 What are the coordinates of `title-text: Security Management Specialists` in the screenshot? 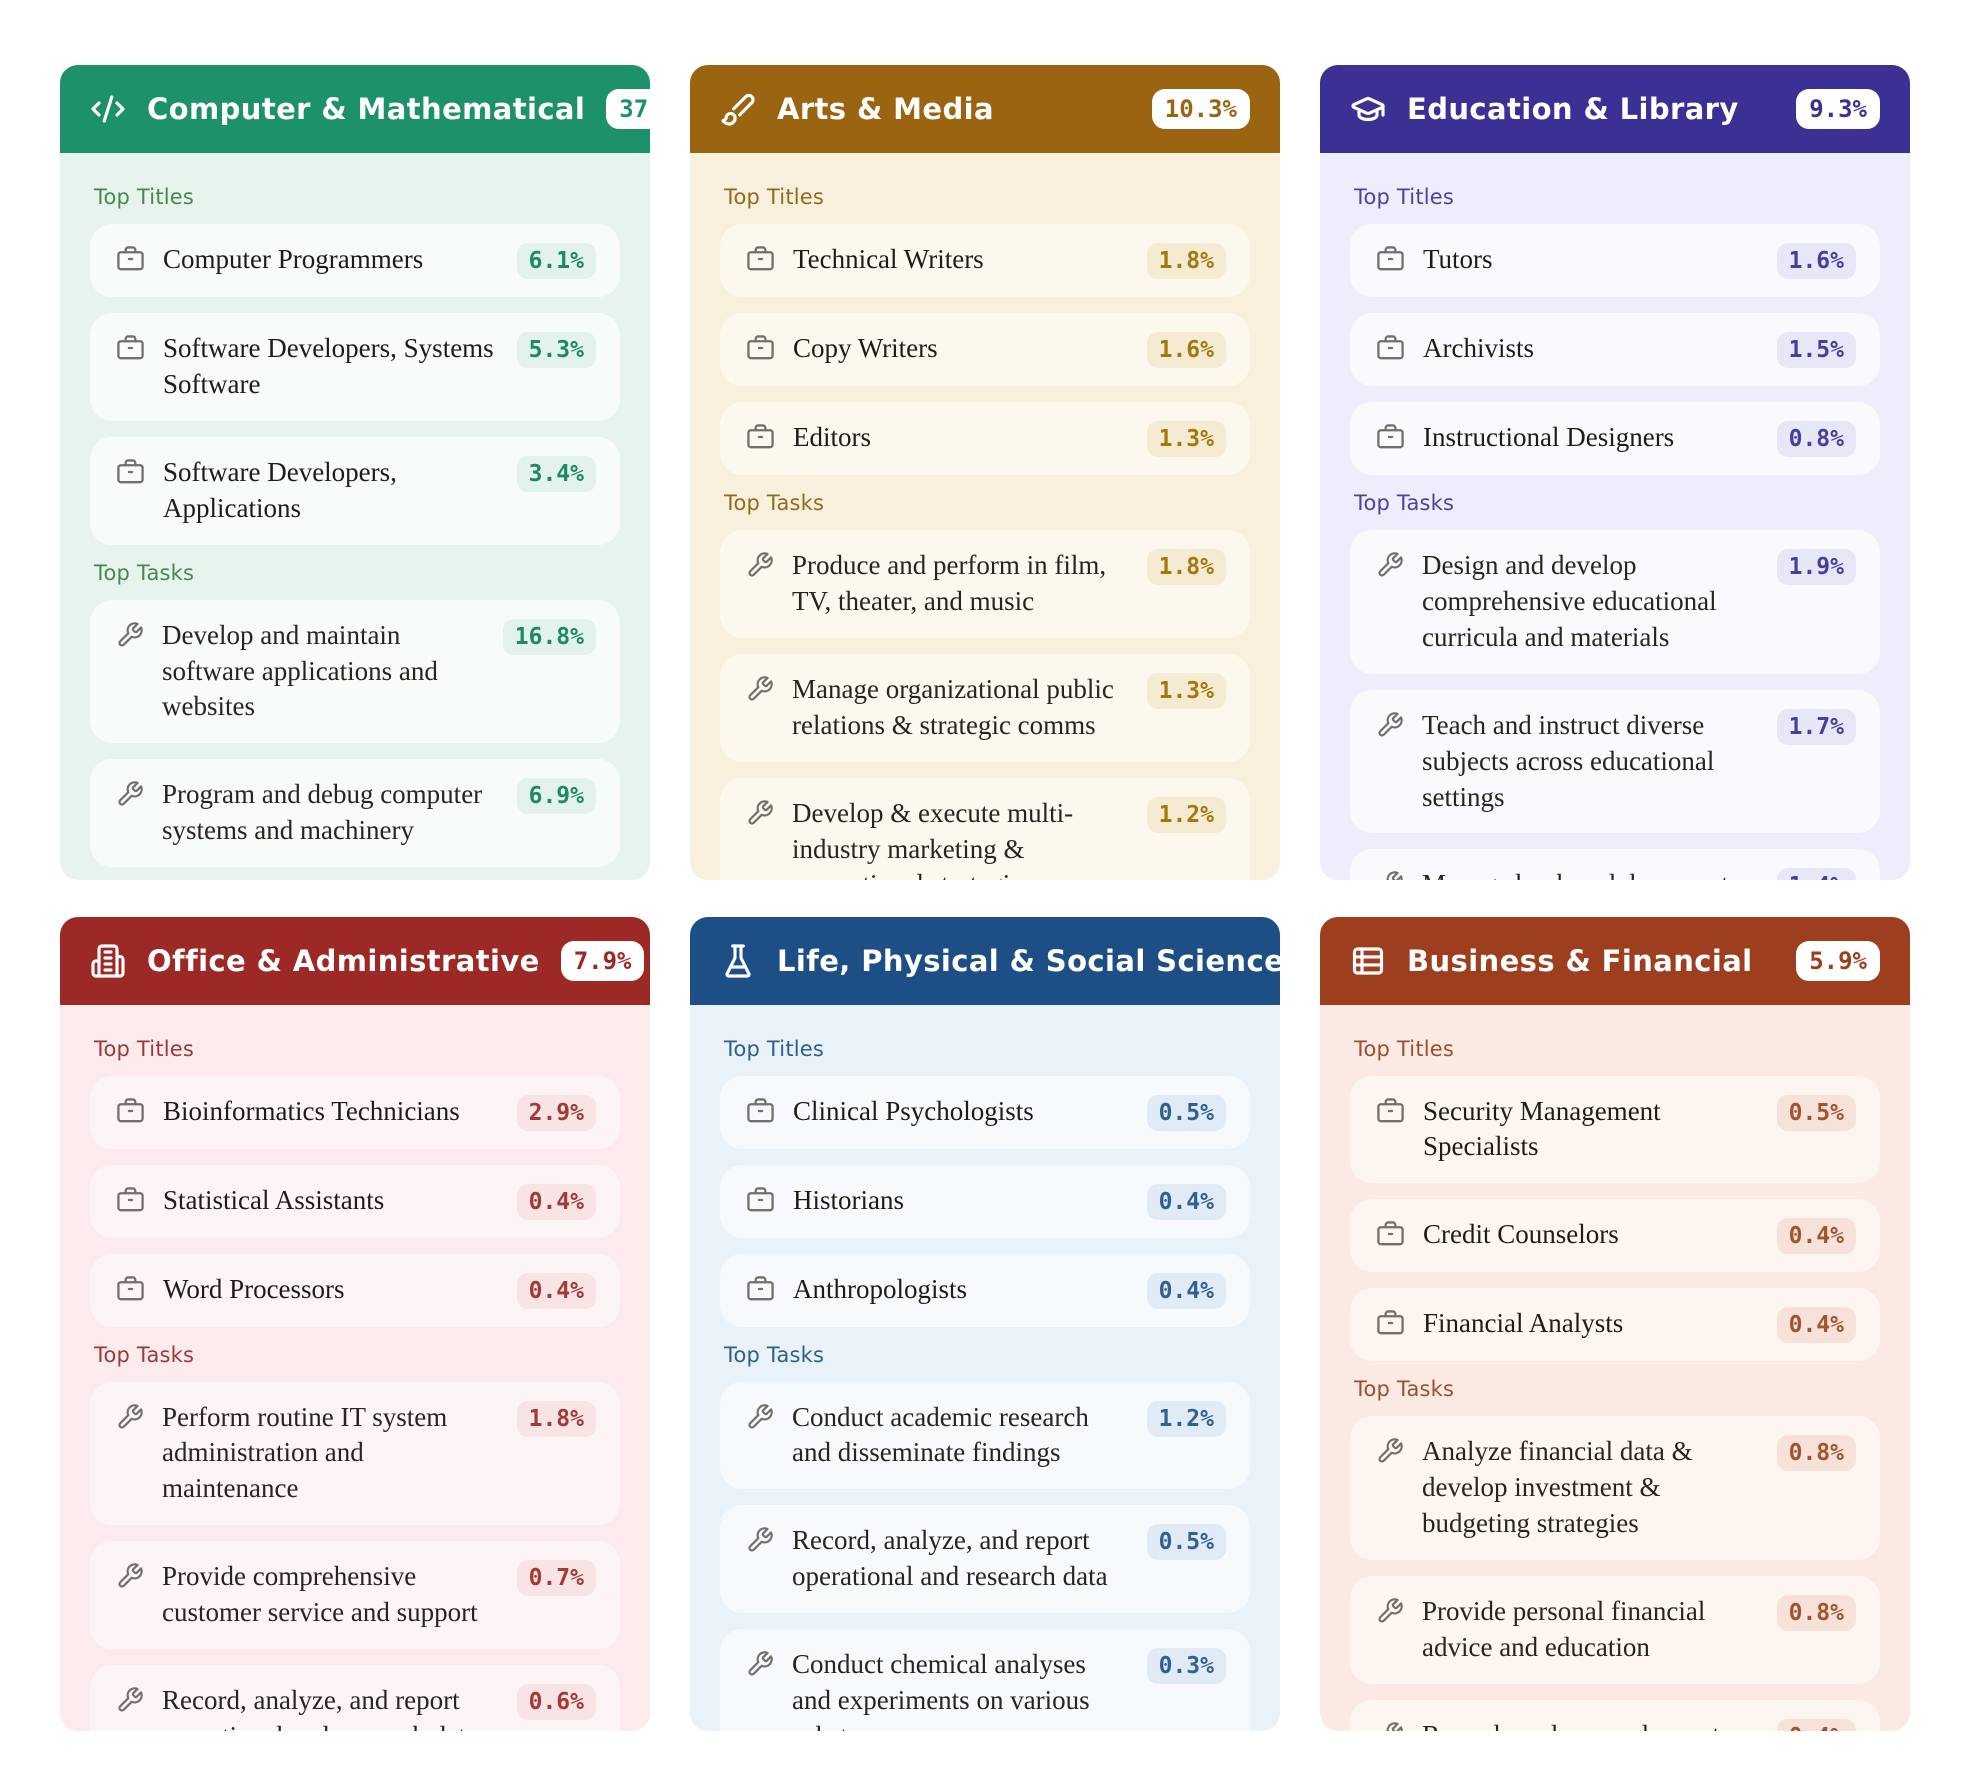 It's located at (1542, 1128).